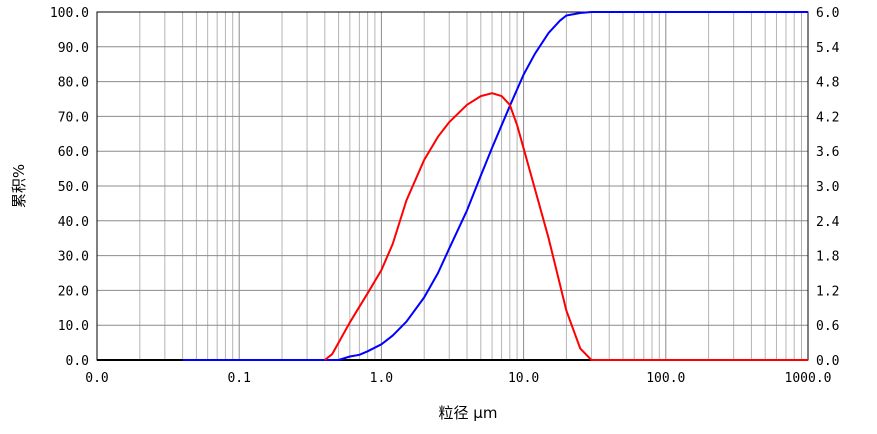 Image resolution: width=877 pixels, height=434 pixels. Describe the element at coordinates (77, 361) in the screenshot. I see `y-left-tick-label: 0.0` at that location.